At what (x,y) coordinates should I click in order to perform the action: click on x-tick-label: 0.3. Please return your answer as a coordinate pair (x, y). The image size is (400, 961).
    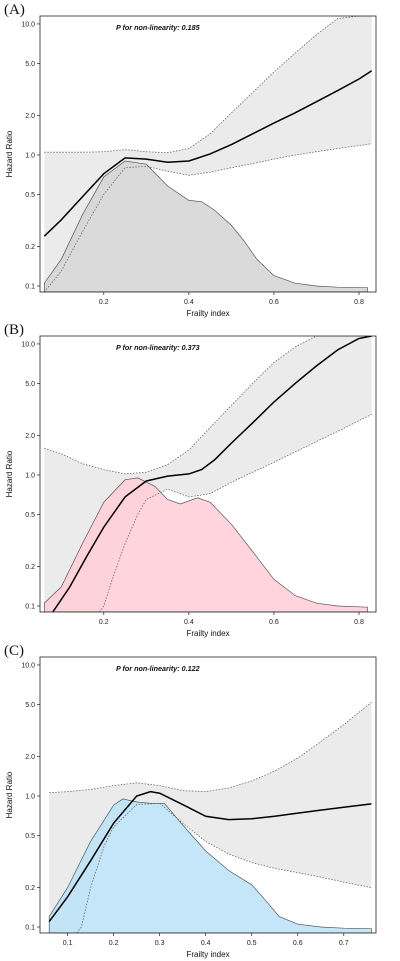
    Looking at the image, I should click on (160, 943).